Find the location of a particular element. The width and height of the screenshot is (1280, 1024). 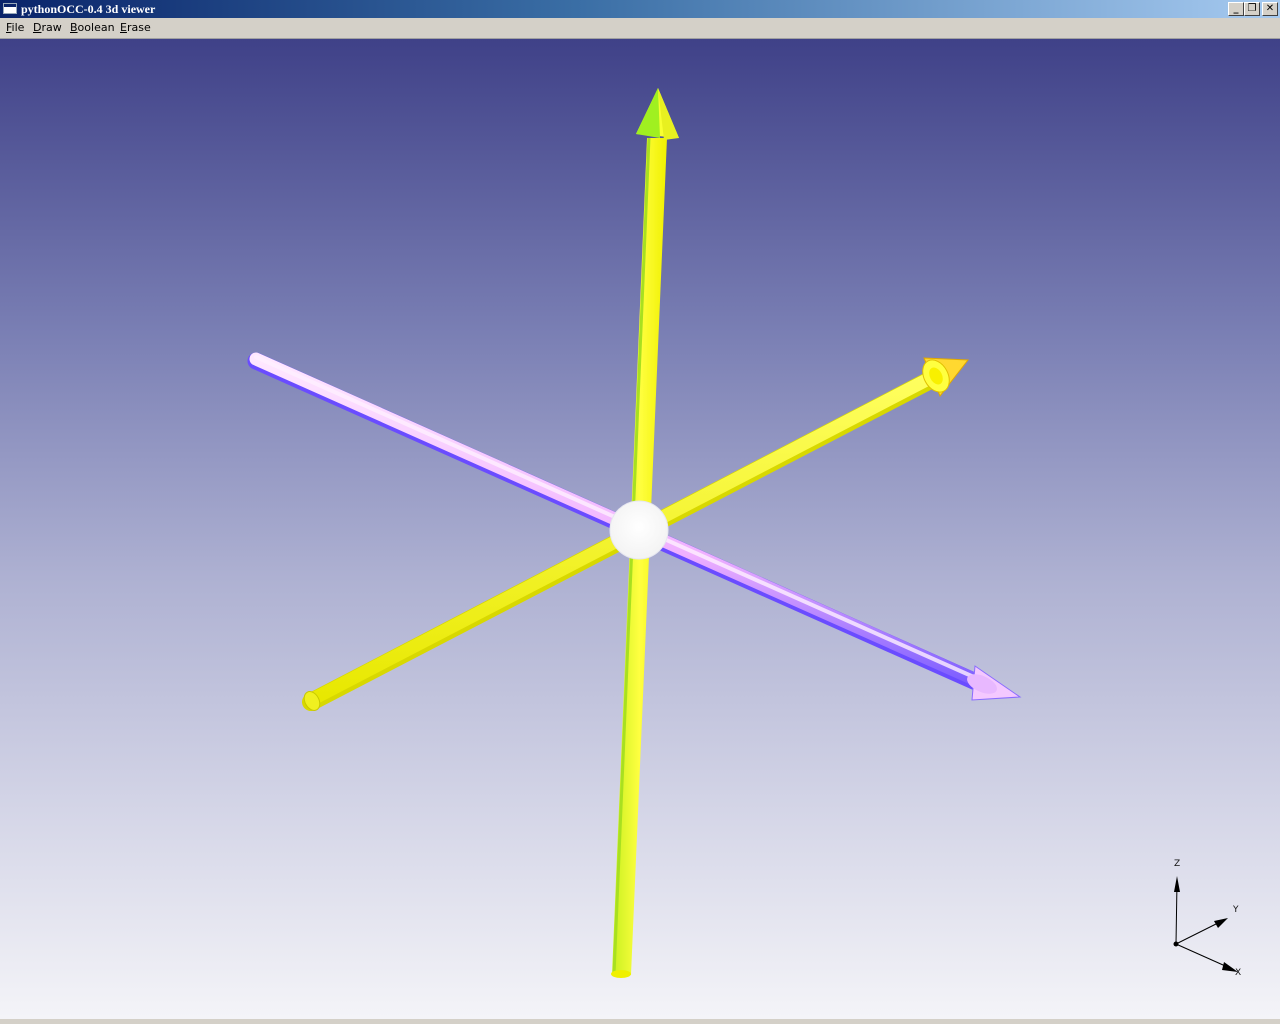

menu-bar: File Draw Boolean Erase is located at coordinates (640, 28).